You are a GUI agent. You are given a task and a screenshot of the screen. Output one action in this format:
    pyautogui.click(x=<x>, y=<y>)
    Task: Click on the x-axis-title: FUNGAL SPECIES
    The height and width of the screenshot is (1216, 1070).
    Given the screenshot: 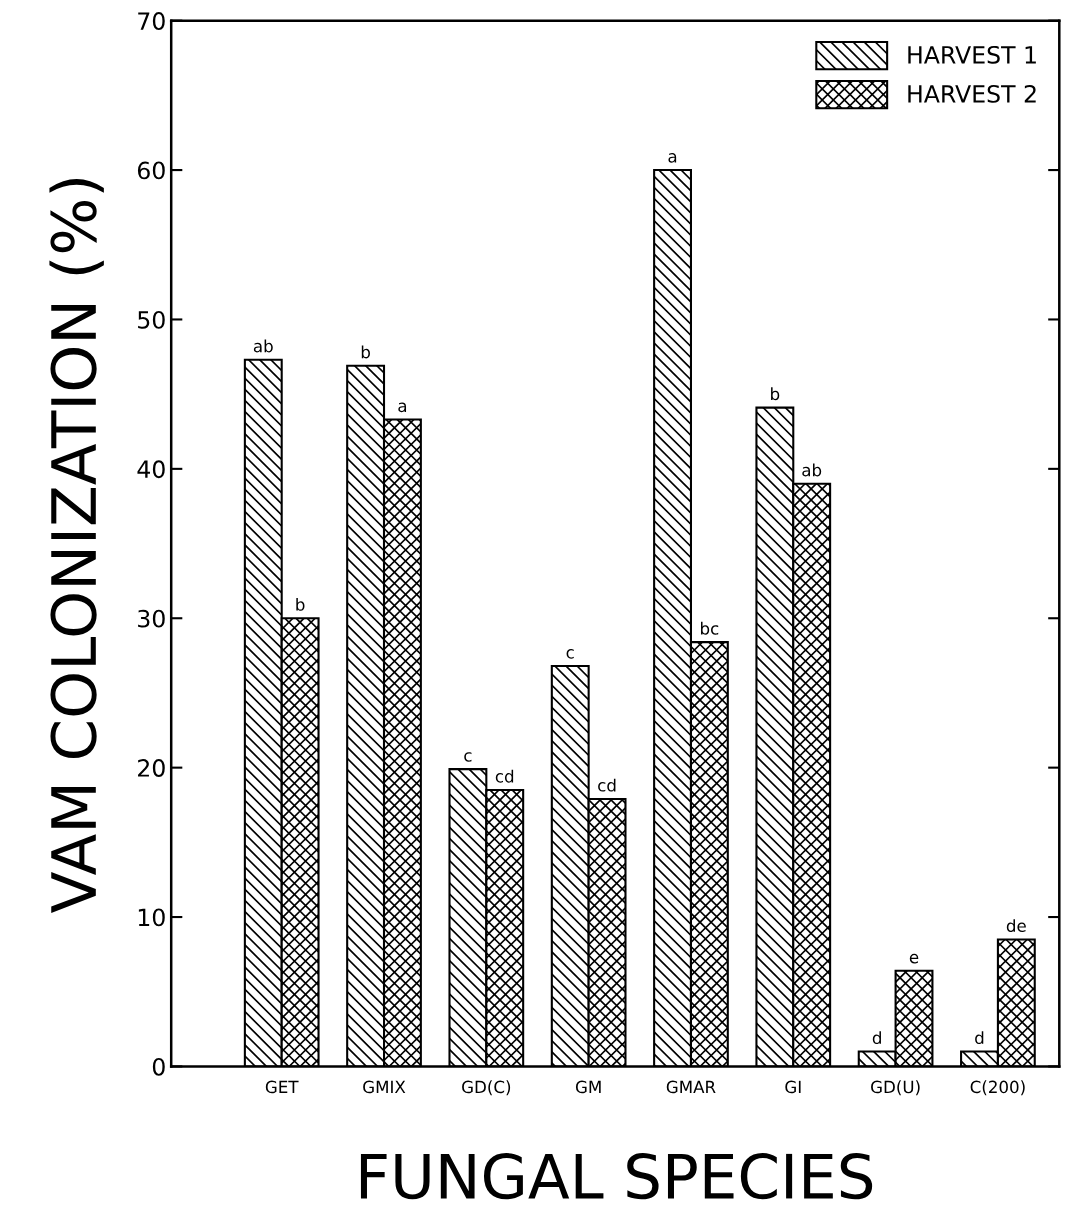 What is the action you would take?
    pyautogui.click(x=616, y=1176)
    